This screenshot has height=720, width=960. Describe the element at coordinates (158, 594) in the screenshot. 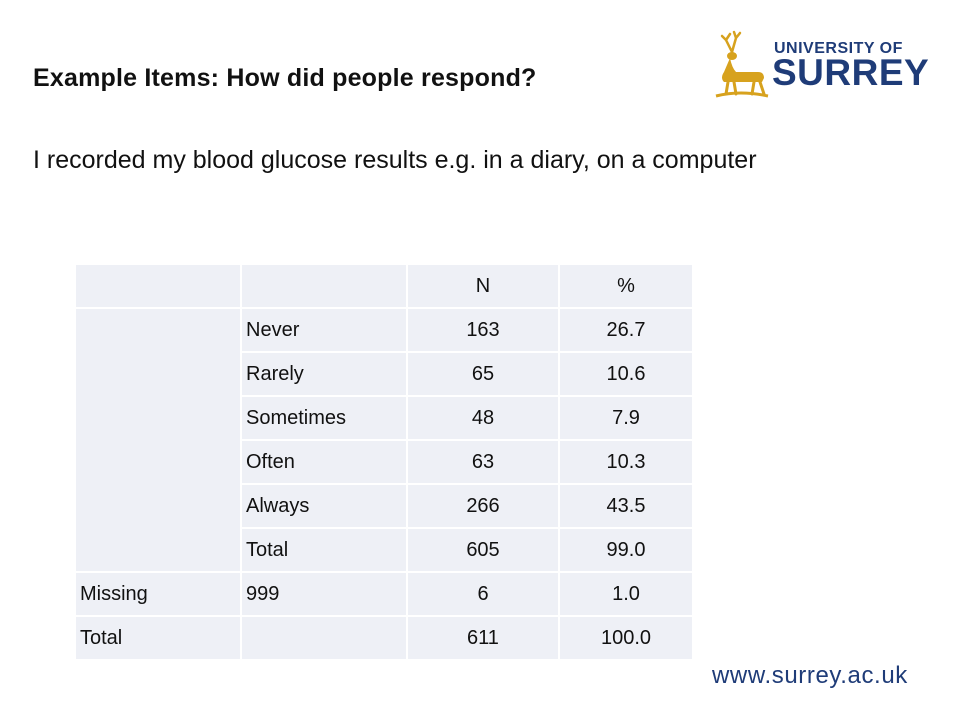

I see `missing-label: Missing` at that location.